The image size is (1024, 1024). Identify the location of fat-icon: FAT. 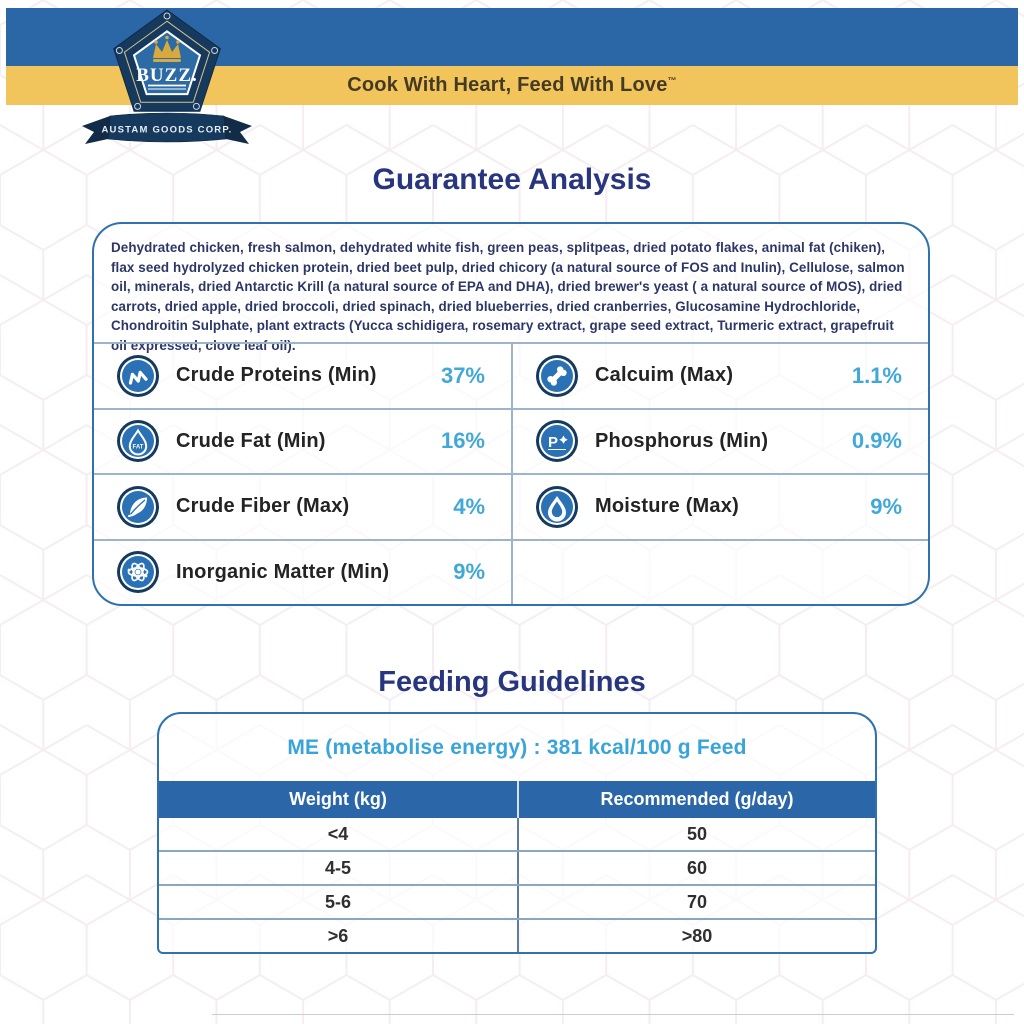
(138, 441).